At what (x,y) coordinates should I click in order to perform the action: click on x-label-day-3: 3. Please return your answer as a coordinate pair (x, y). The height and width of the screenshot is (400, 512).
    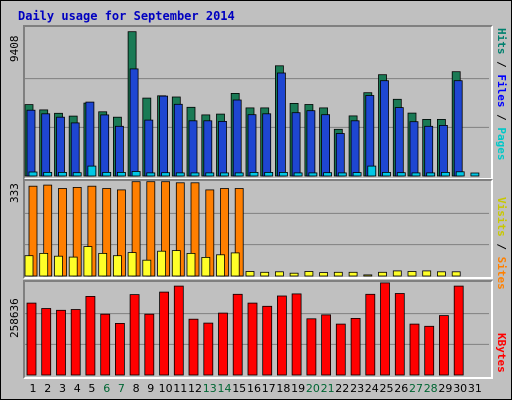
    Looking at the image, I should click on (62, 388).